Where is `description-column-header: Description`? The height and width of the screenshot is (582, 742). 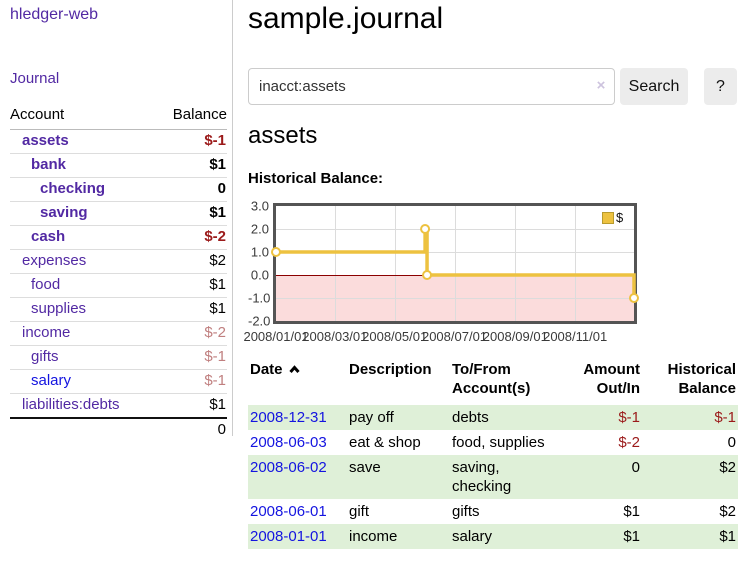
description-column-header: Description is located at coordinates (390, 369).